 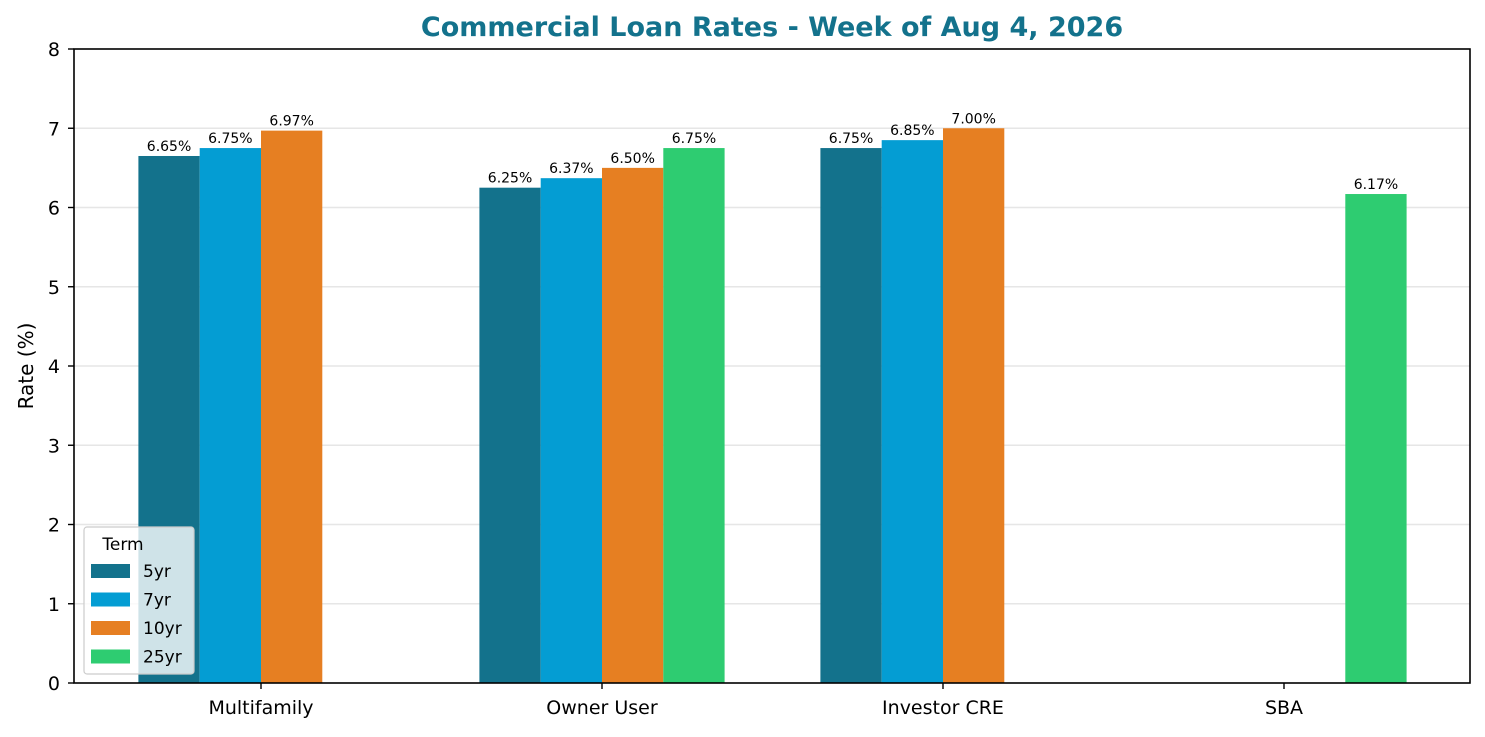 What do you see at coordinates (54, 526) in the screenshot?
I see `y-tick-label: 2` at bounding box center [54, 526].